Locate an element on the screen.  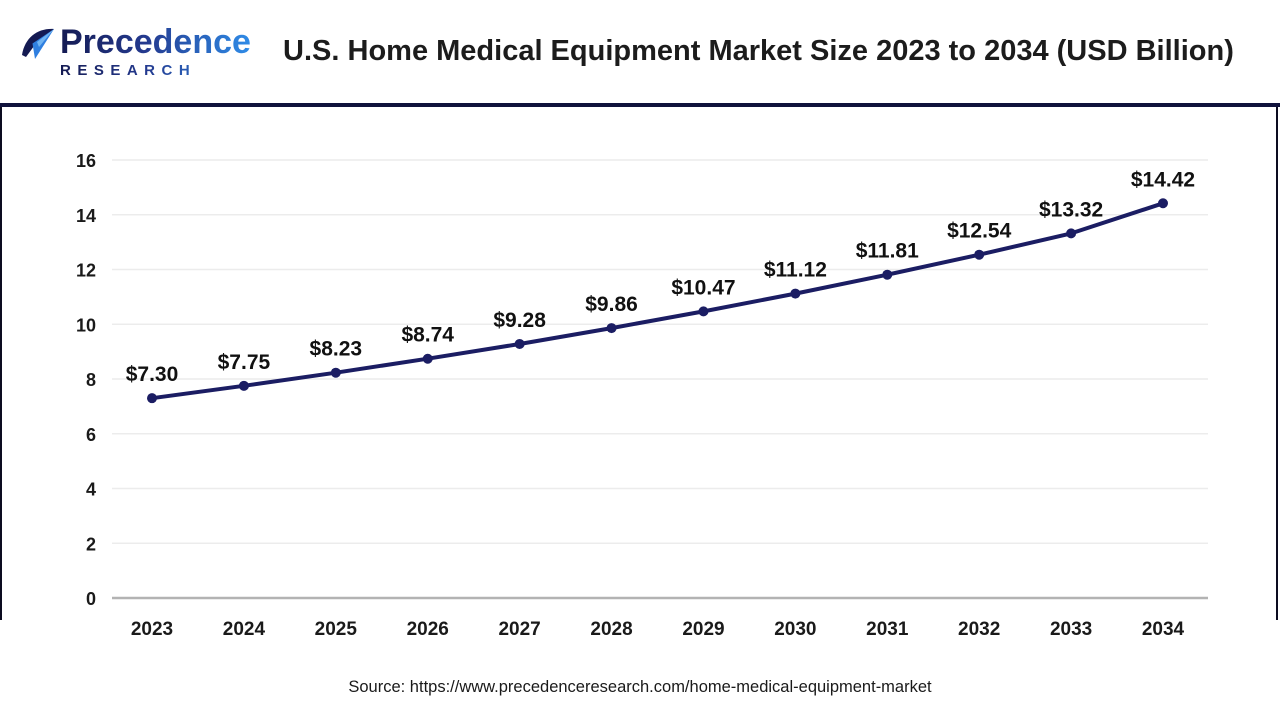
data-point-label: $14.42 is located at coordinates (1163, 179).